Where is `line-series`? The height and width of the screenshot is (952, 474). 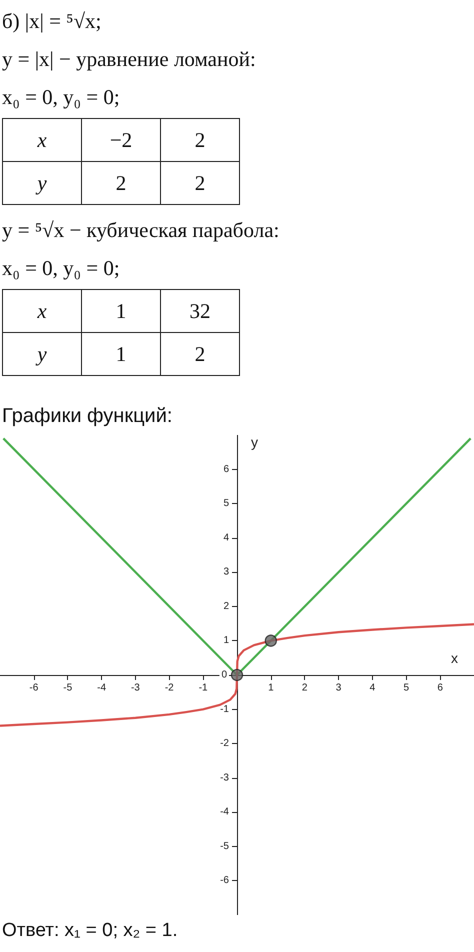 line-series is located at coordinates (237, 675).